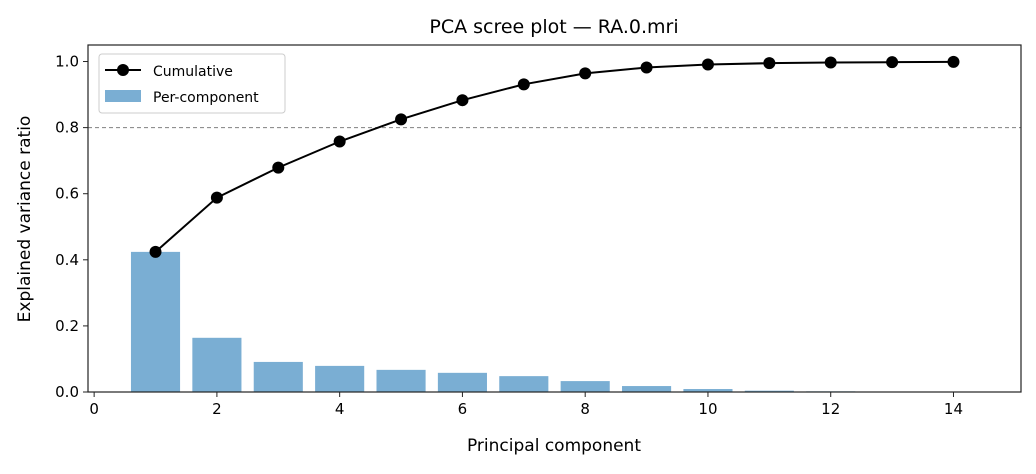 This screenshot has width=1036, height=474. What do you see at coordinates (217, 409) in the screenshot?
I see `x-tick-label: 2` at bounding box center [217, 409].